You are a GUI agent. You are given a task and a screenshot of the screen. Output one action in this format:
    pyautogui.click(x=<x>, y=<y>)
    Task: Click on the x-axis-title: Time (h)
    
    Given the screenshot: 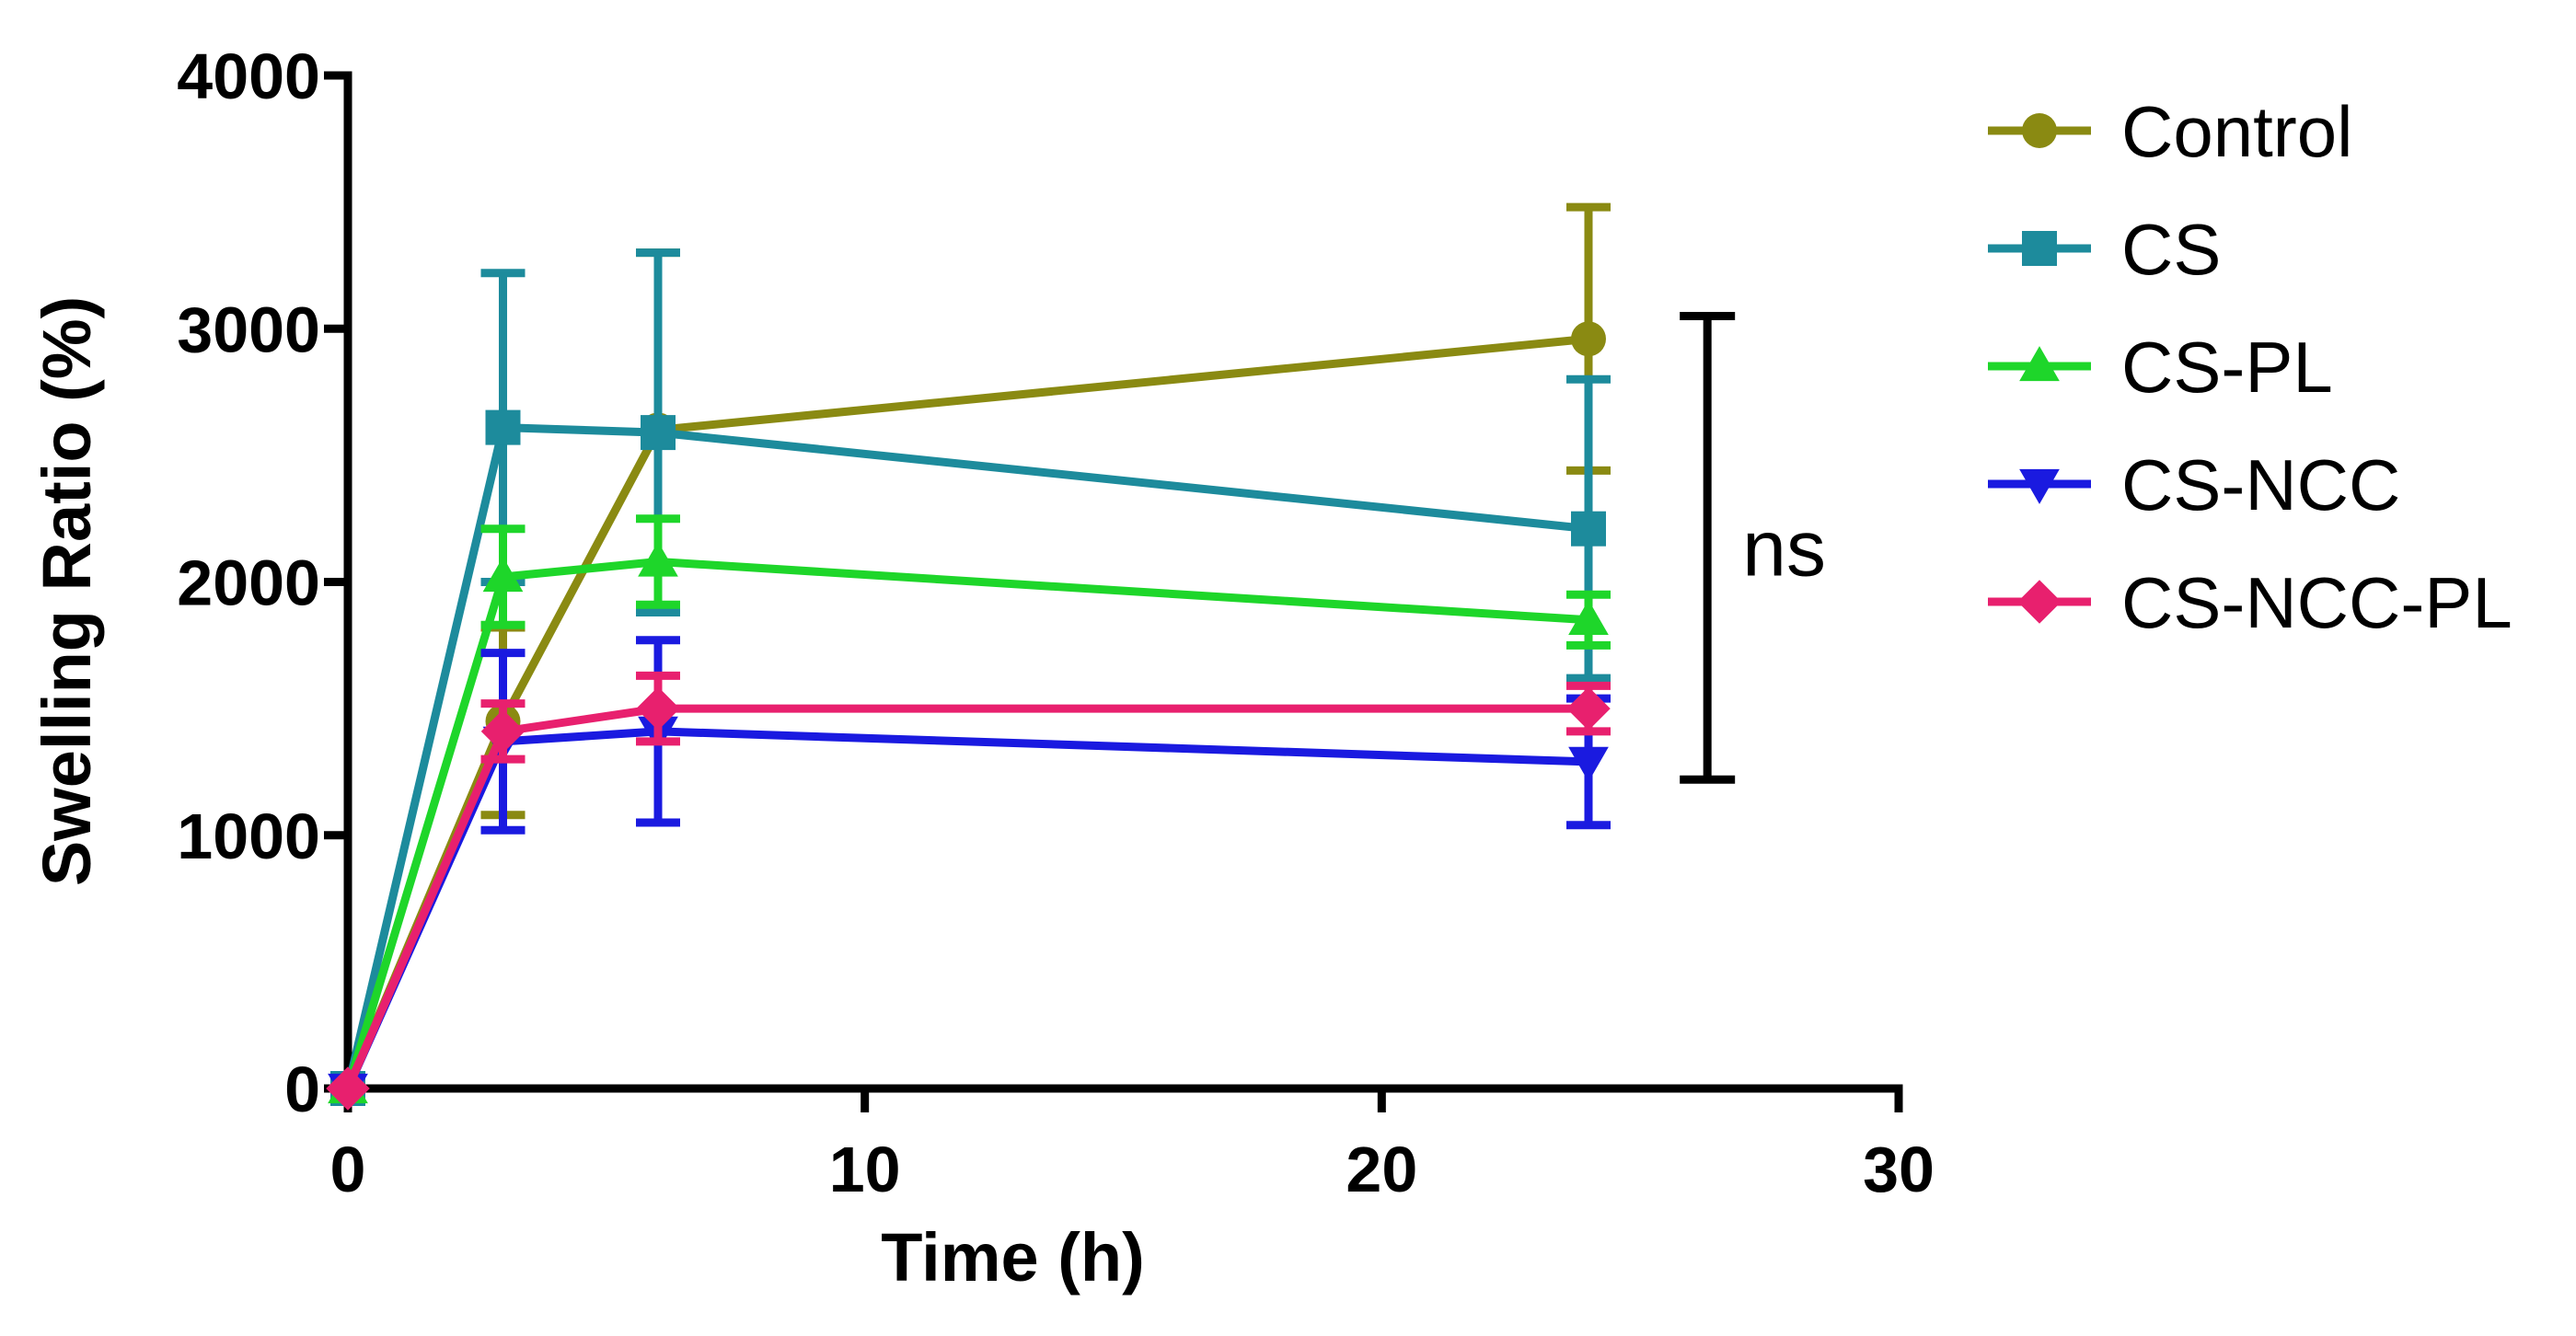 What is the action you would take?
    pyautogui.click(x=1012, y=1257)
    